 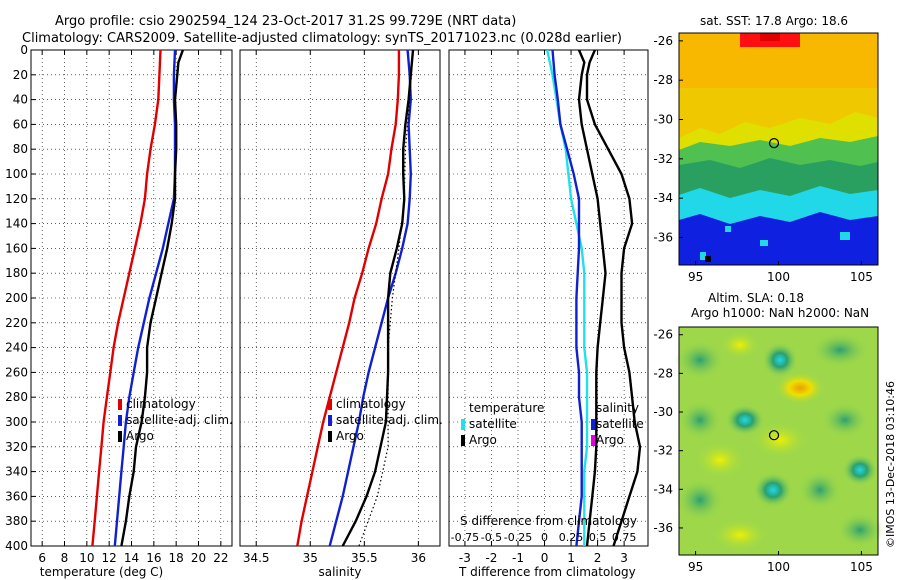 I want to click on x-axis-label-temperature: temperature (deg C), so click(x=101, y=572).